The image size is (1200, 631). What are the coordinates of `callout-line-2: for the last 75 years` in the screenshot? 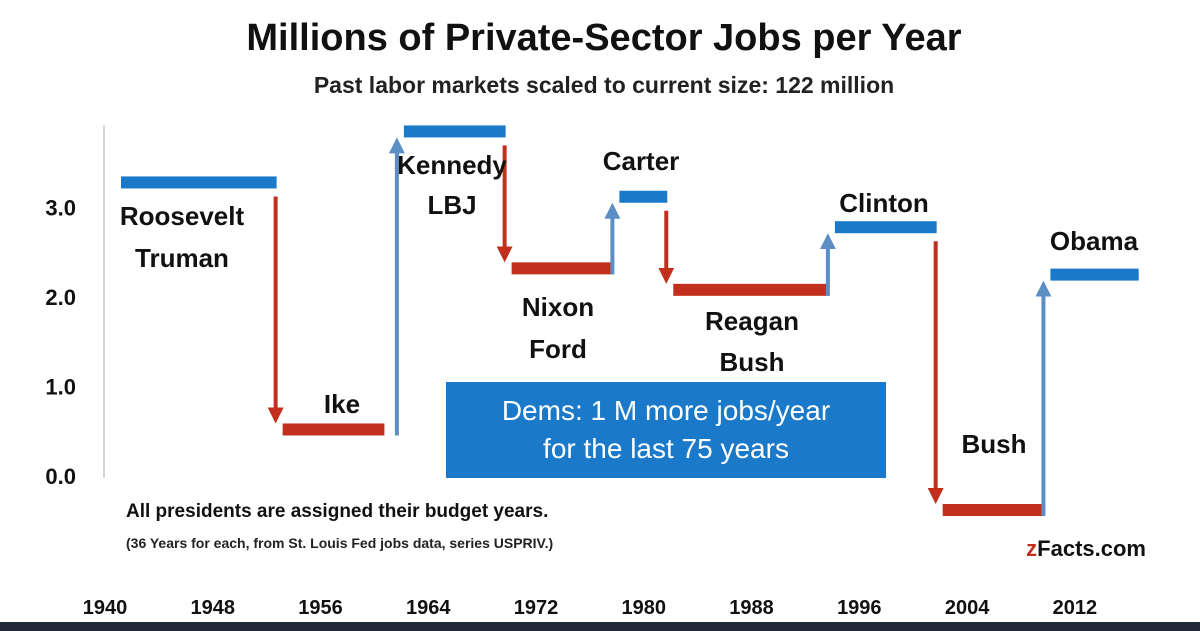 It's located at (666, 448).